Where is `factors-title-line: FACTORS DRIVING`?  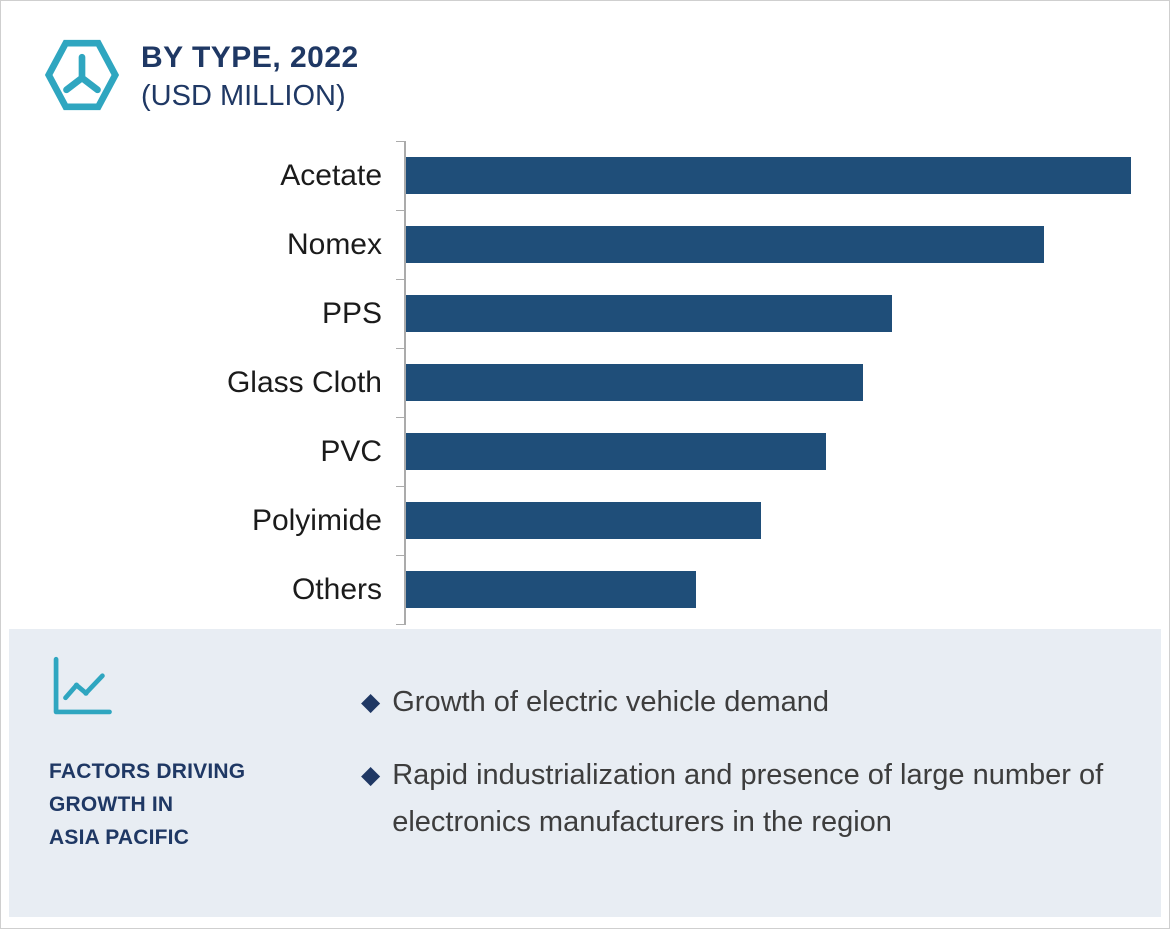
factors-title-line: FACTORS DRIVING is located at coordinates (147, 771).